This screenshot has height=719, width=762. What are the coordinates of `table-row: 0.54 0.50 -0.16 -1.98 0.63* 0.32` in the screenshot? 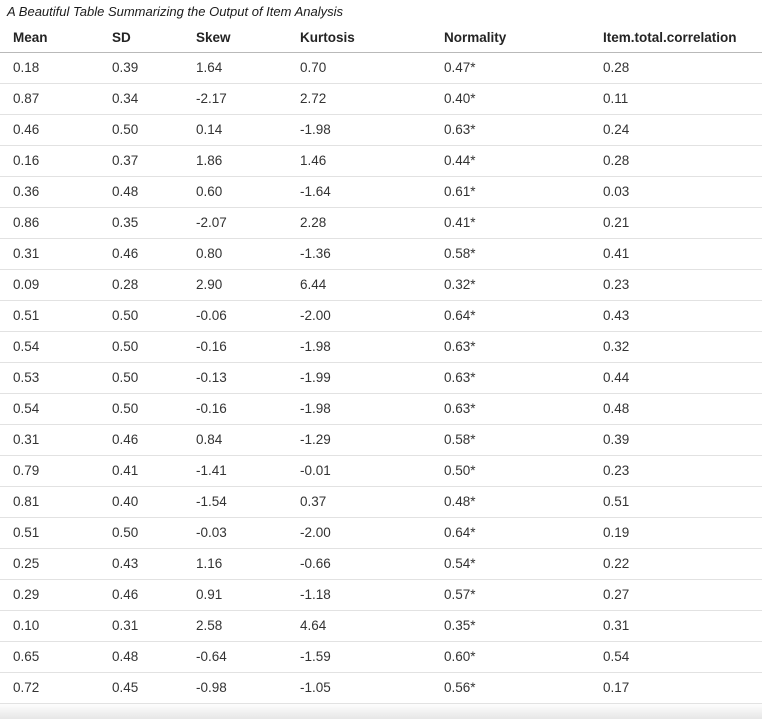 It's located at (381, 347).